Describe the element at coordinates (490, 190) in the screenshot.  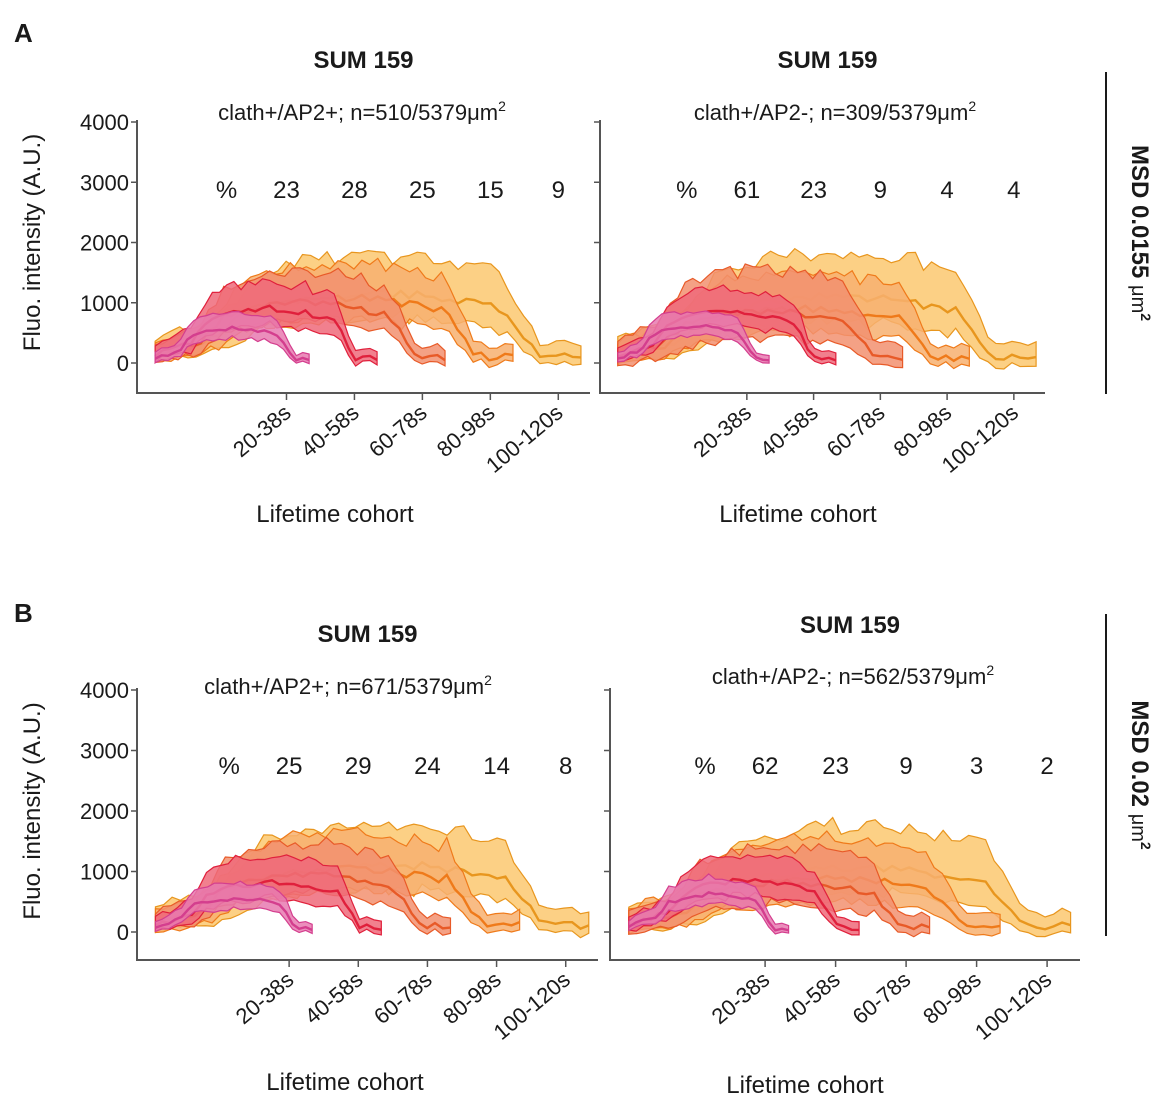
I see `percent-value: 15` at that location.